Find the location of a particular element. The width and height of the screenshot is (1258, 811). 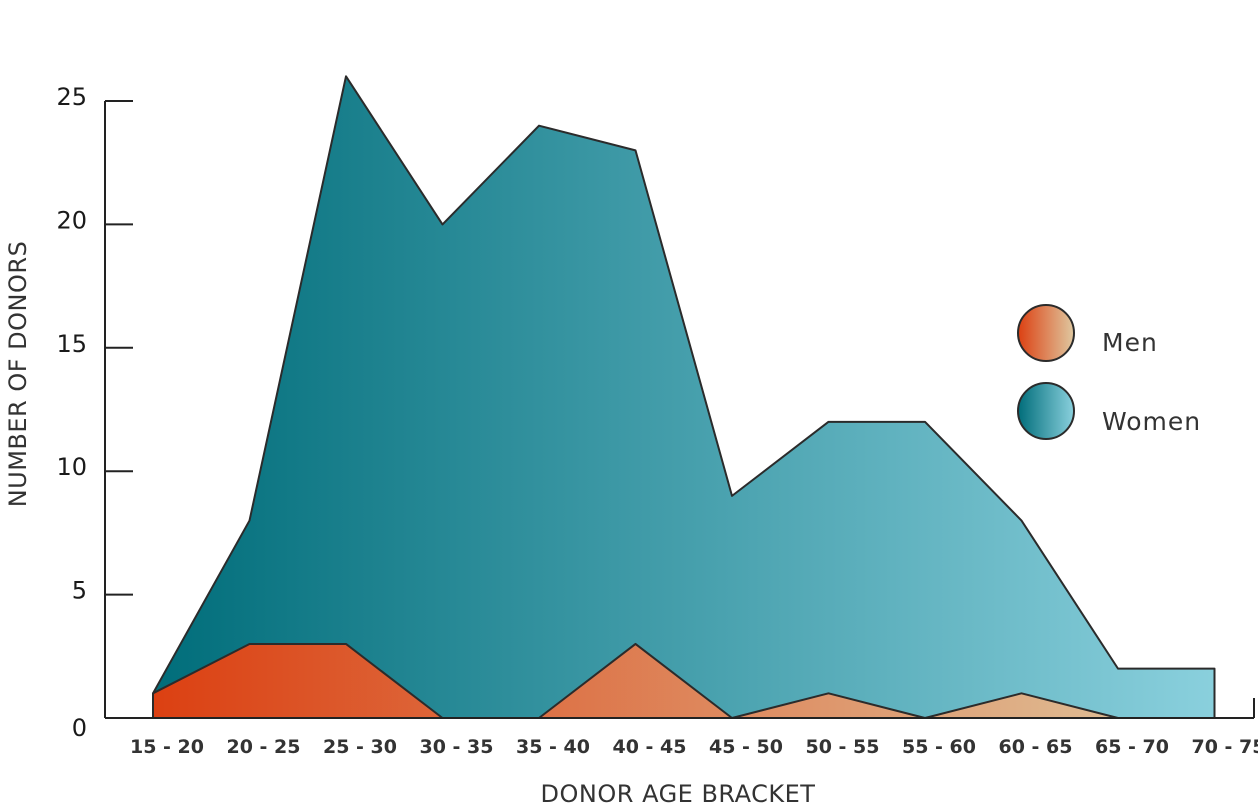

x-tick-label: 25 - 30 is located at coordinates (360, 747).